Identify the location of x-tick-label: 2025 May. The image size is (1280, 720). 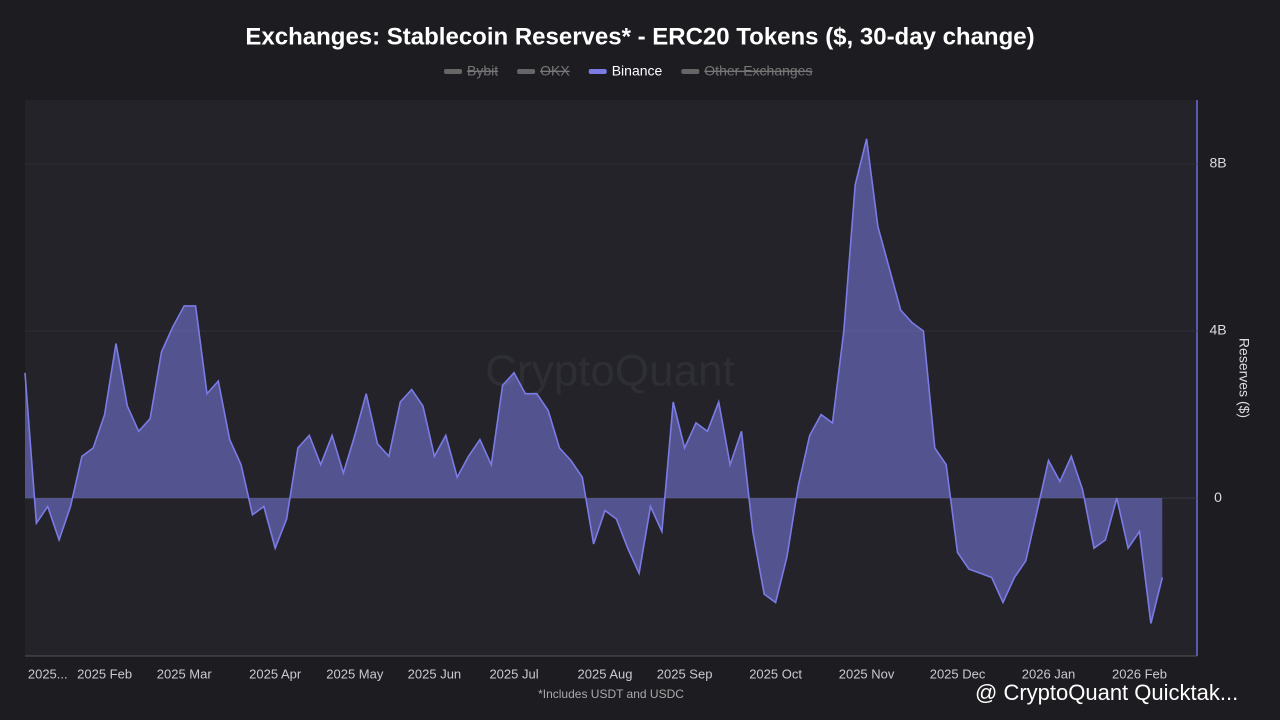
(355, 673).